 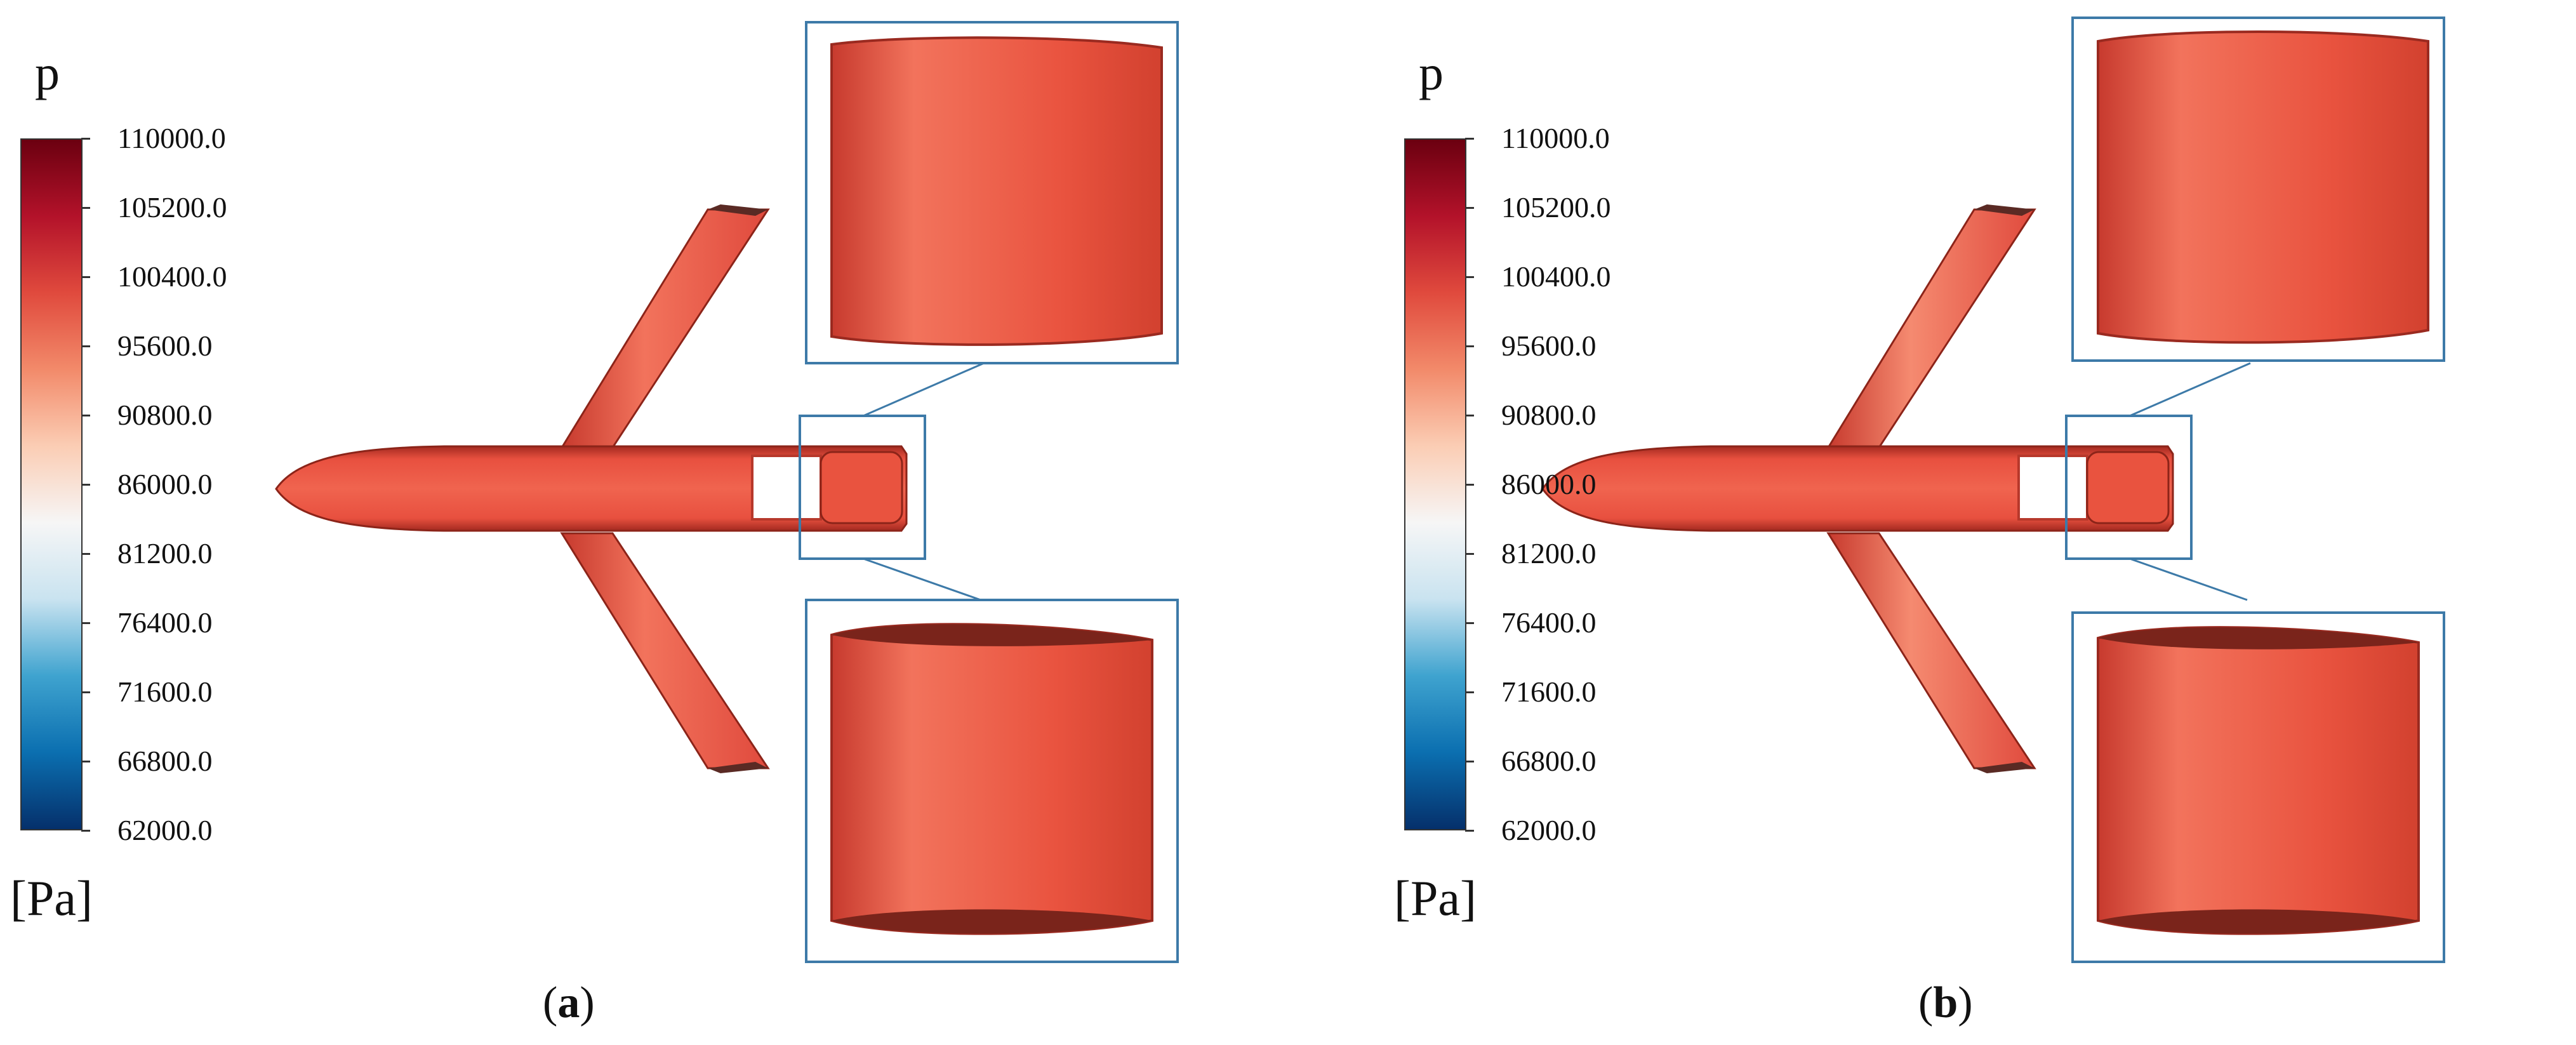 I want to click on panel-caption: (a), so click(x=569, y=1003).